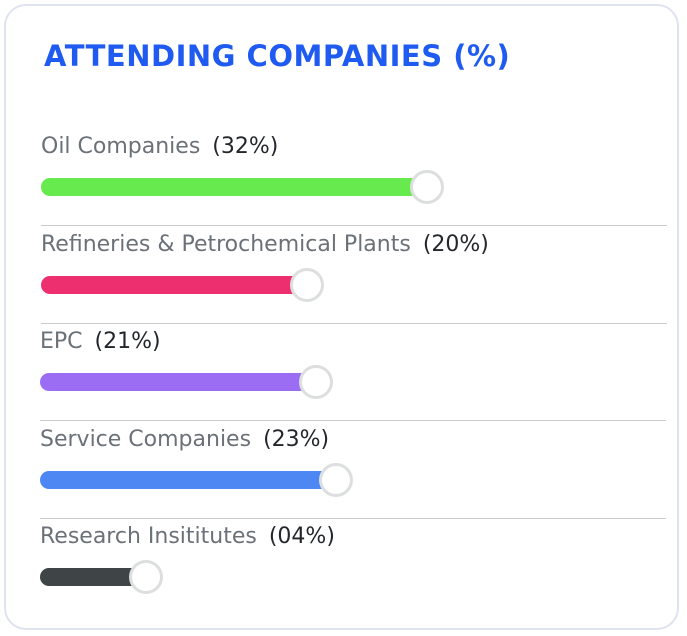 This screenshot has height=636, width=687. I want to click on bar-row: Service Companies (23%), so click(363, 475).